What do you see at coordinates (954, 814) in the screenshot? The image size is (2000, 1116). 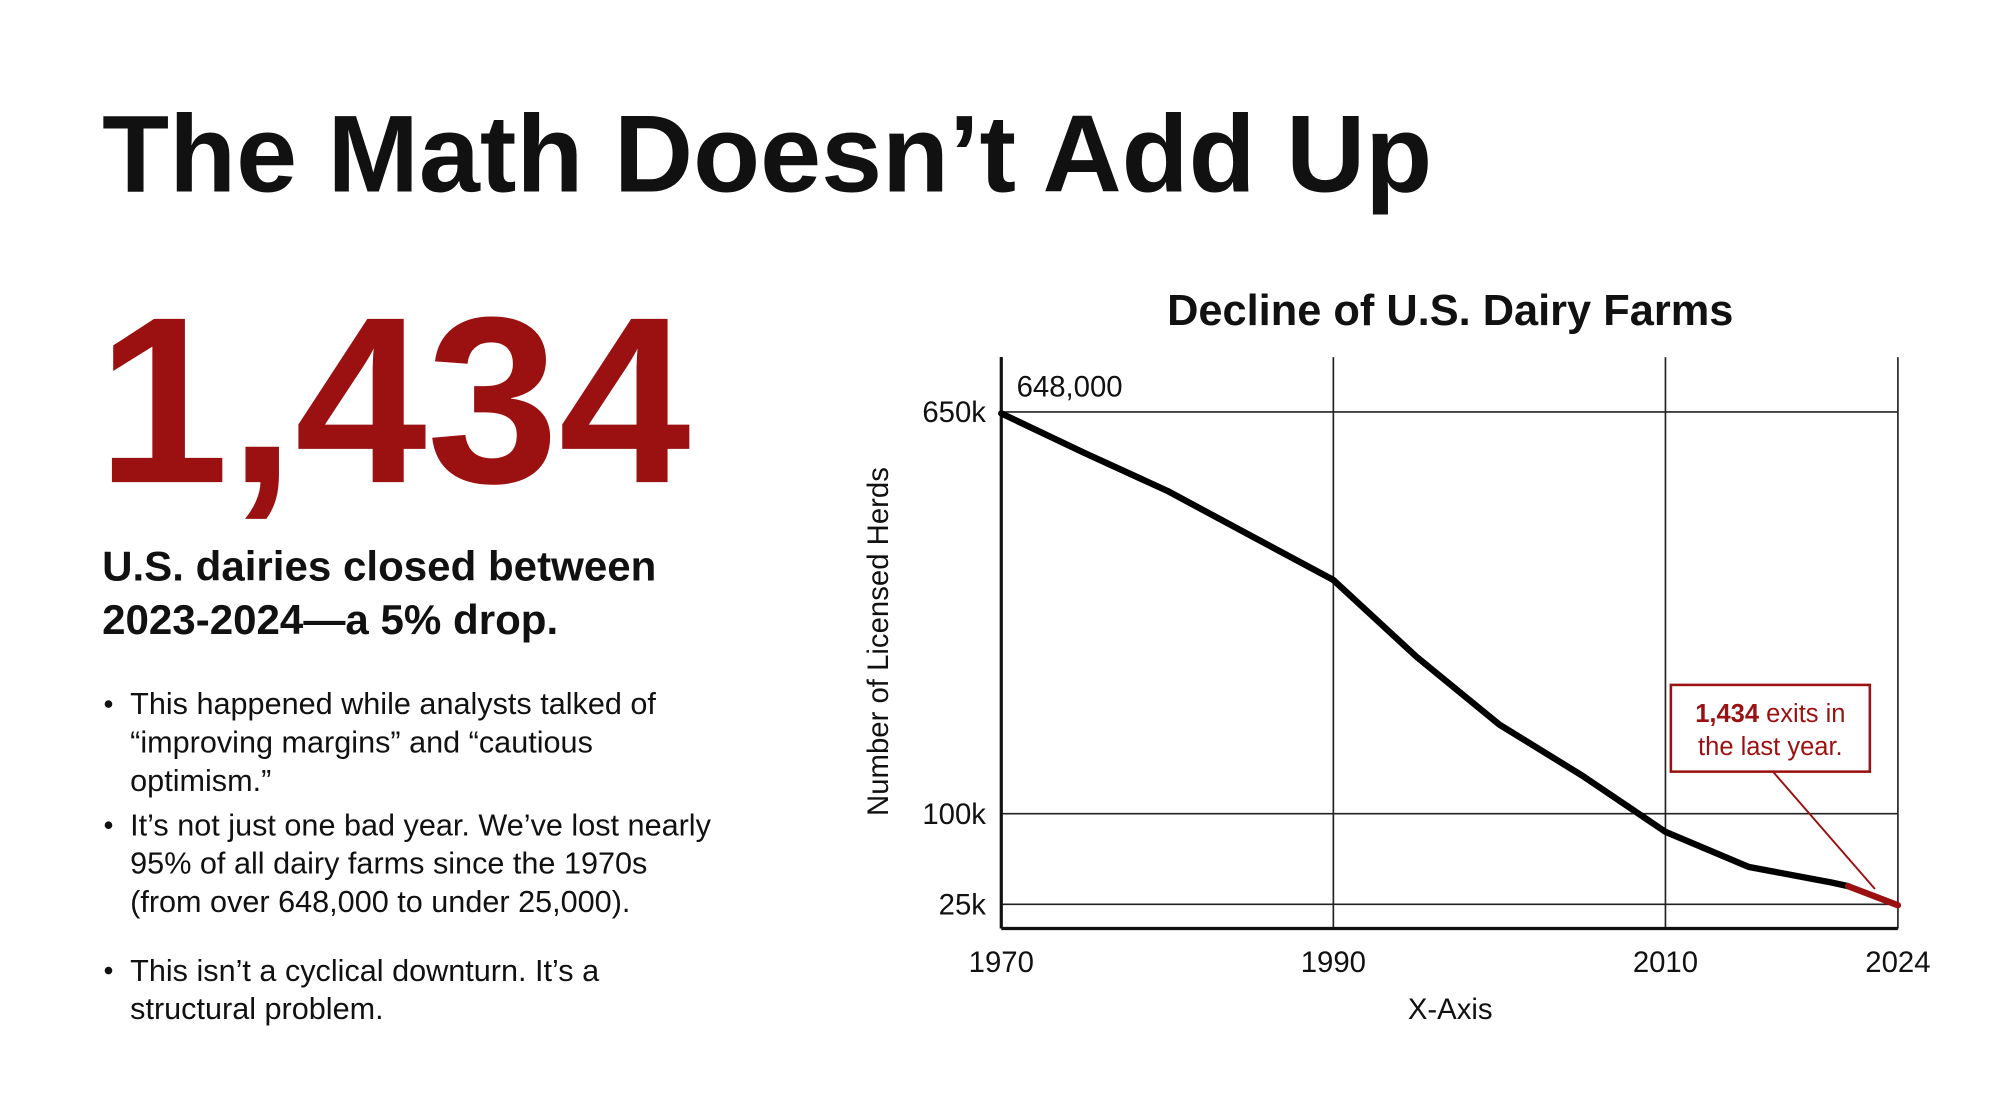 I see `y-tick-label: 100k` at bounding box center [954, 814].